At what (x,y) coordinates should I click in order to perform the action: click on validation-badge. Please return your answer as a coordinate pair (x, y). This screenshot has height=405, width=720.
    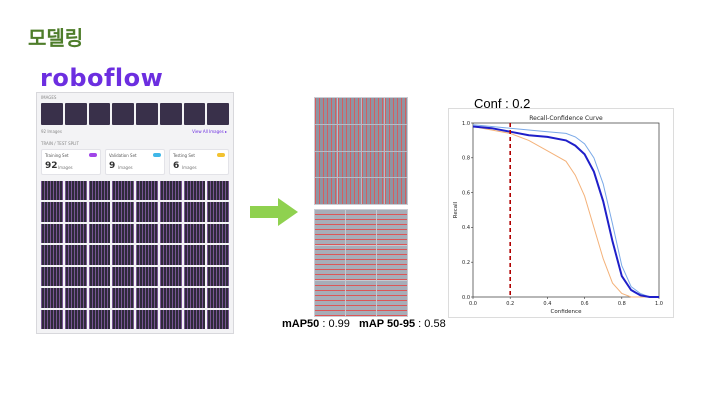
    Looking at the image, I should click on (157, 155).